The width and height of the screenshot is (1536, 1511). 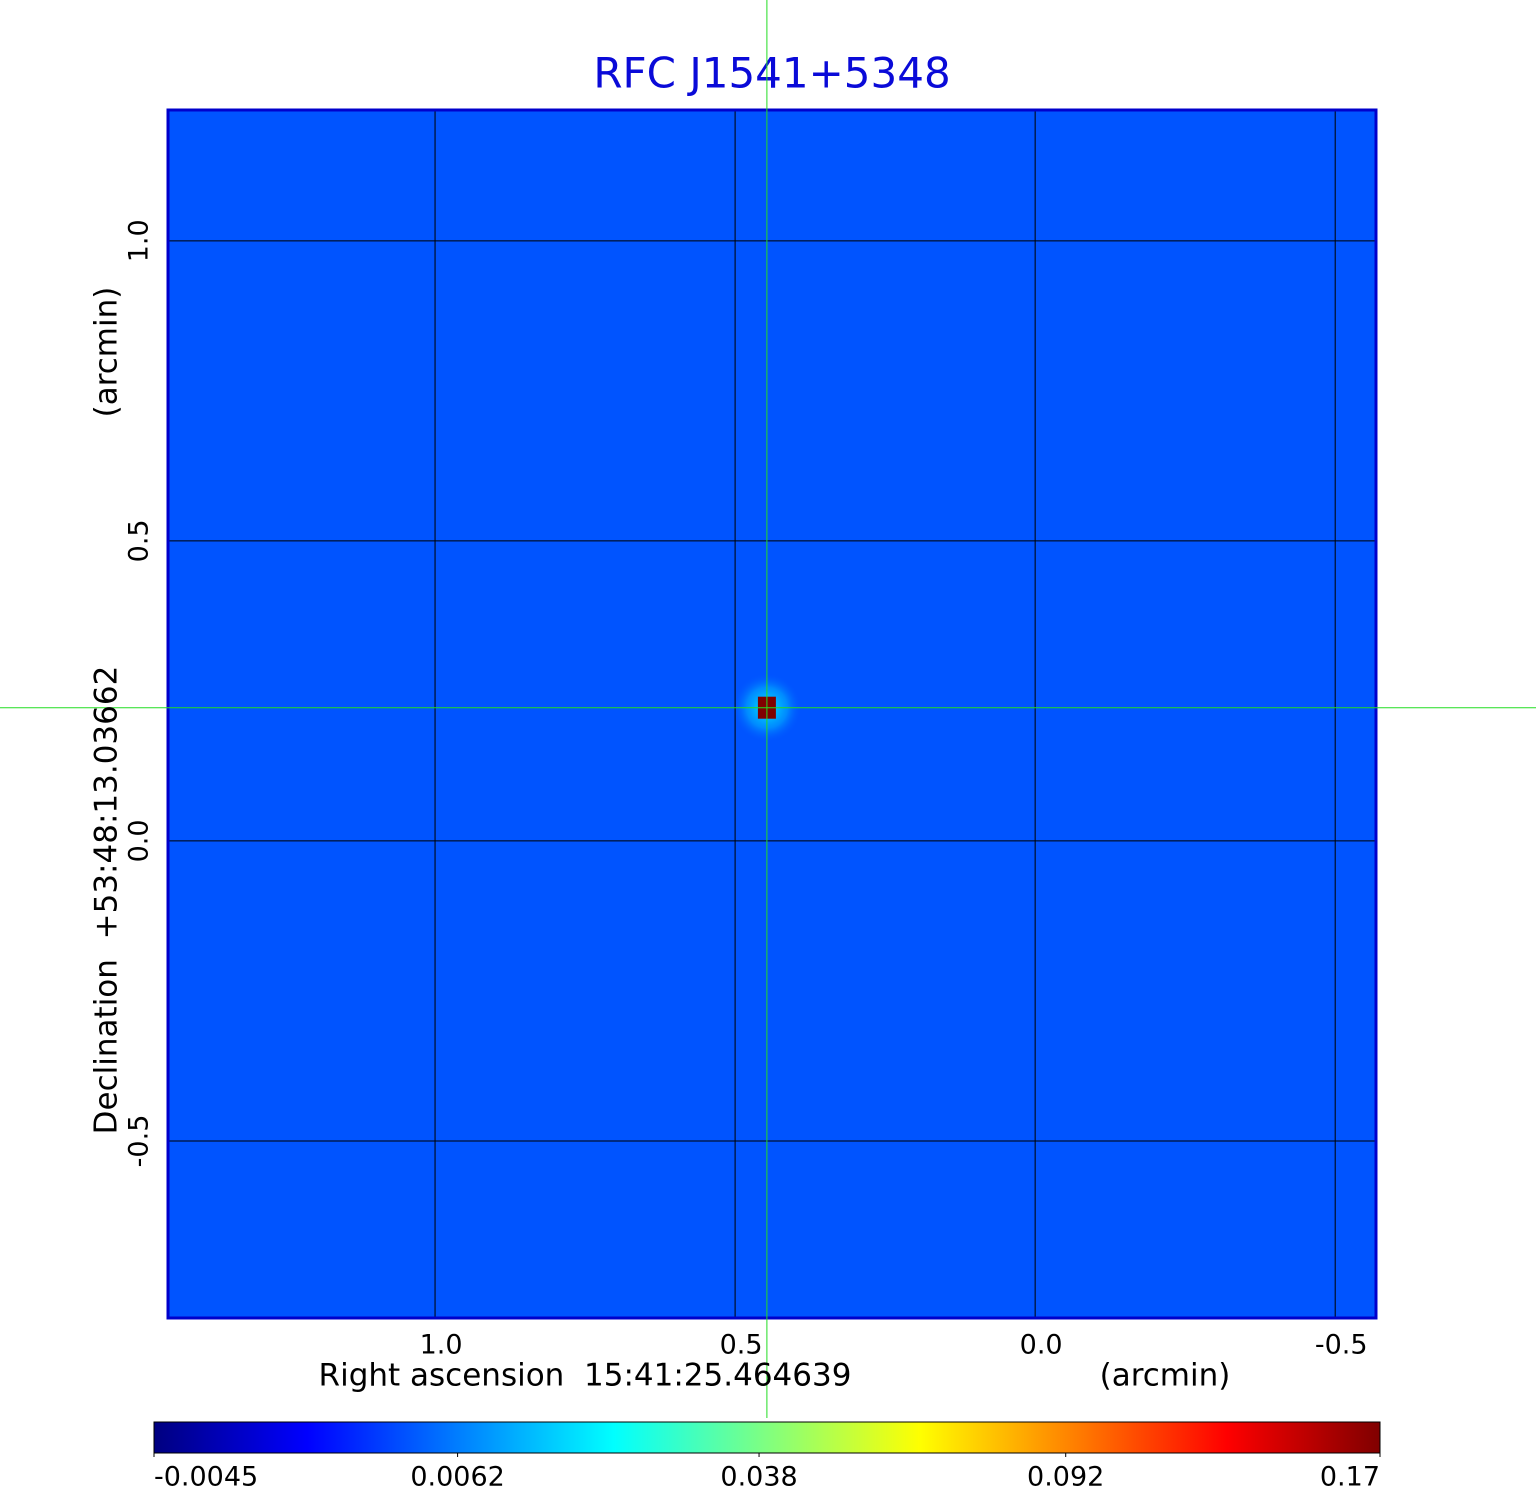 I want to click on y-axis-unit: (arcmin), so click(x=107, y=352).